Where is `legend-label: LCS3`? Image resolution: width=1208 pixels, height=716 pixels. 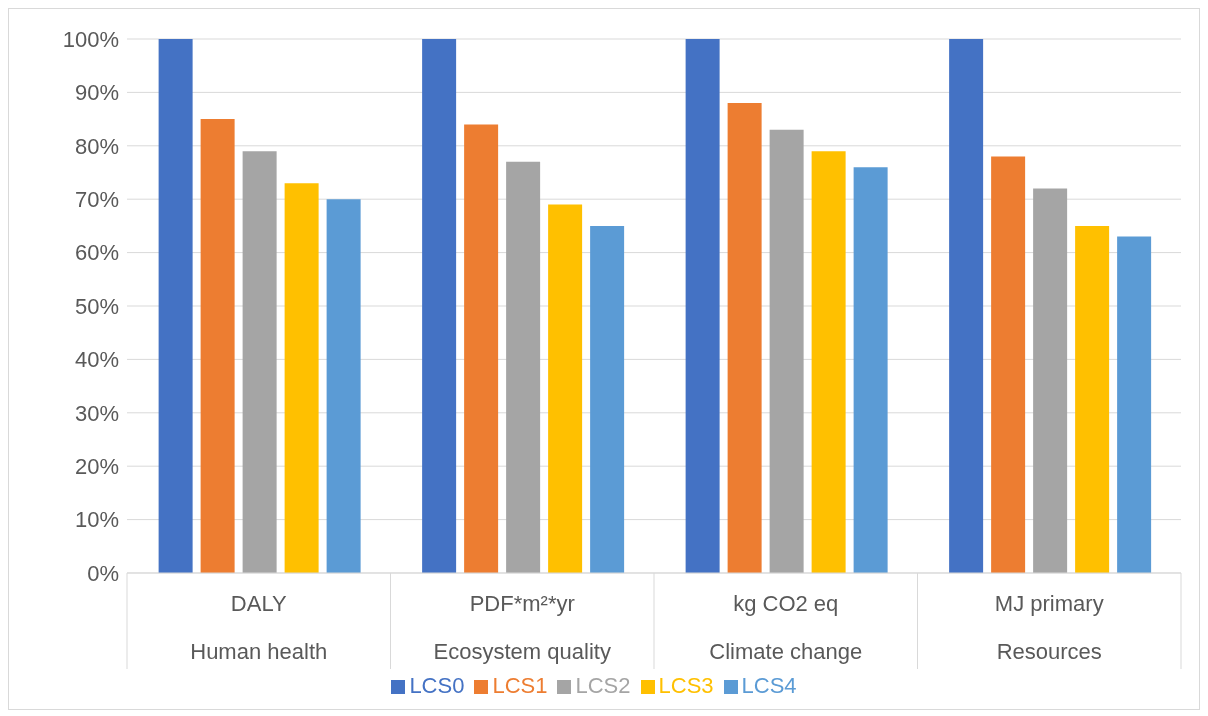
legend-label: LCS3 is located at coordinates (686, 685).